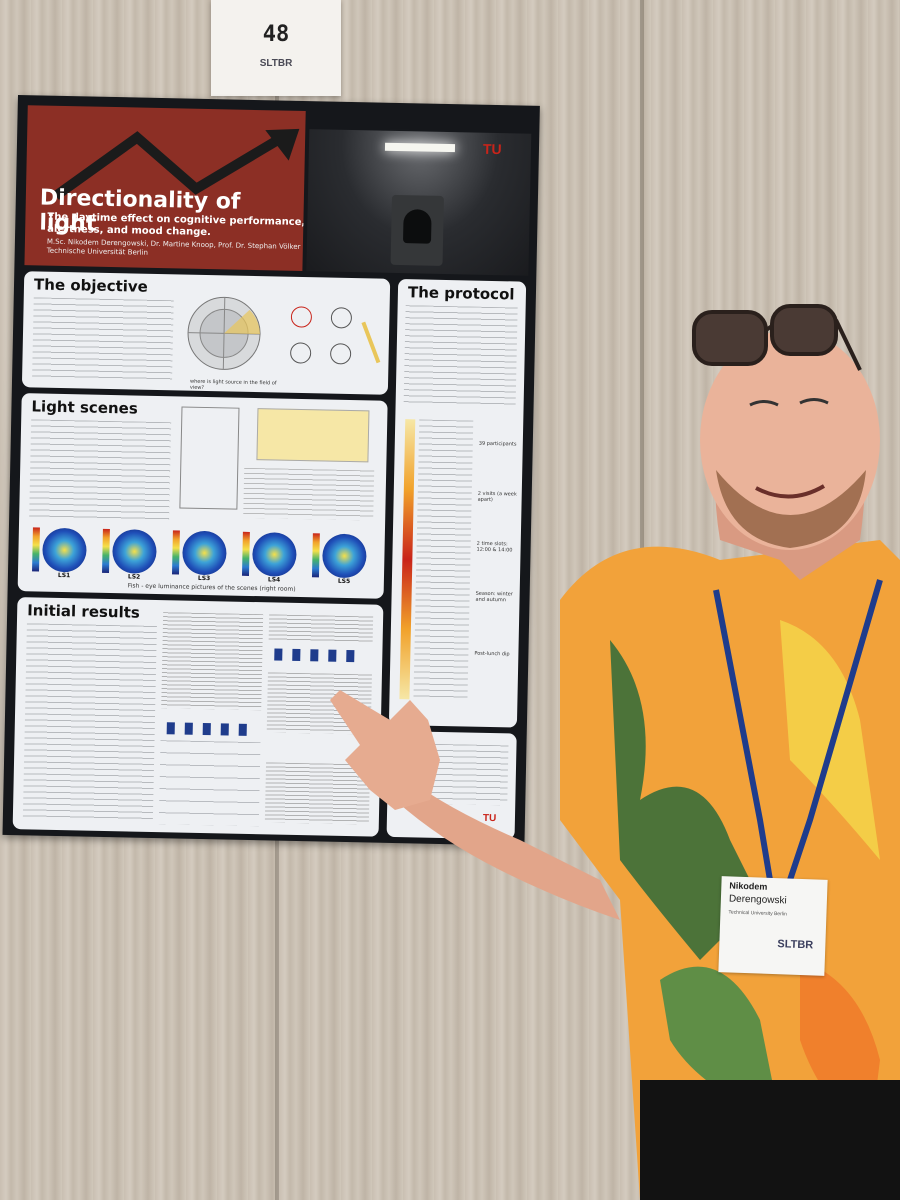 The width and height of the screenshot is (900, 1200). Describe the element at coordinates (276, 48) in the screenshot. I see `board-number-card: 48 SLTBR` at that location.